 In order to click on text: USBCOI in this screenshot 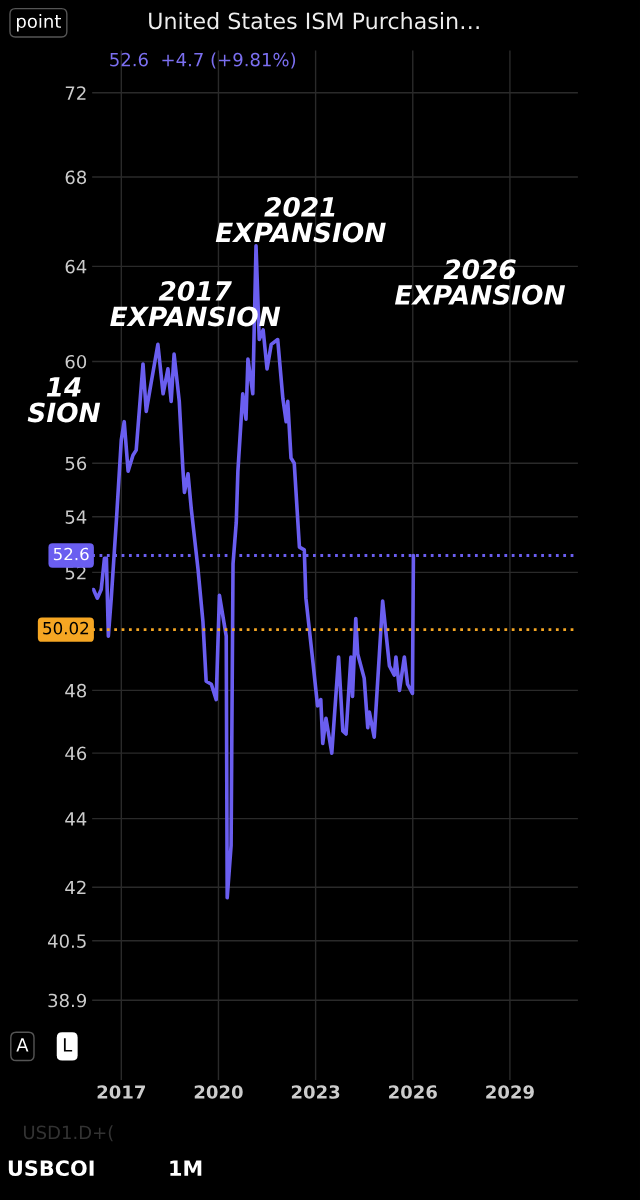, I will do `click(51, 1168)`.